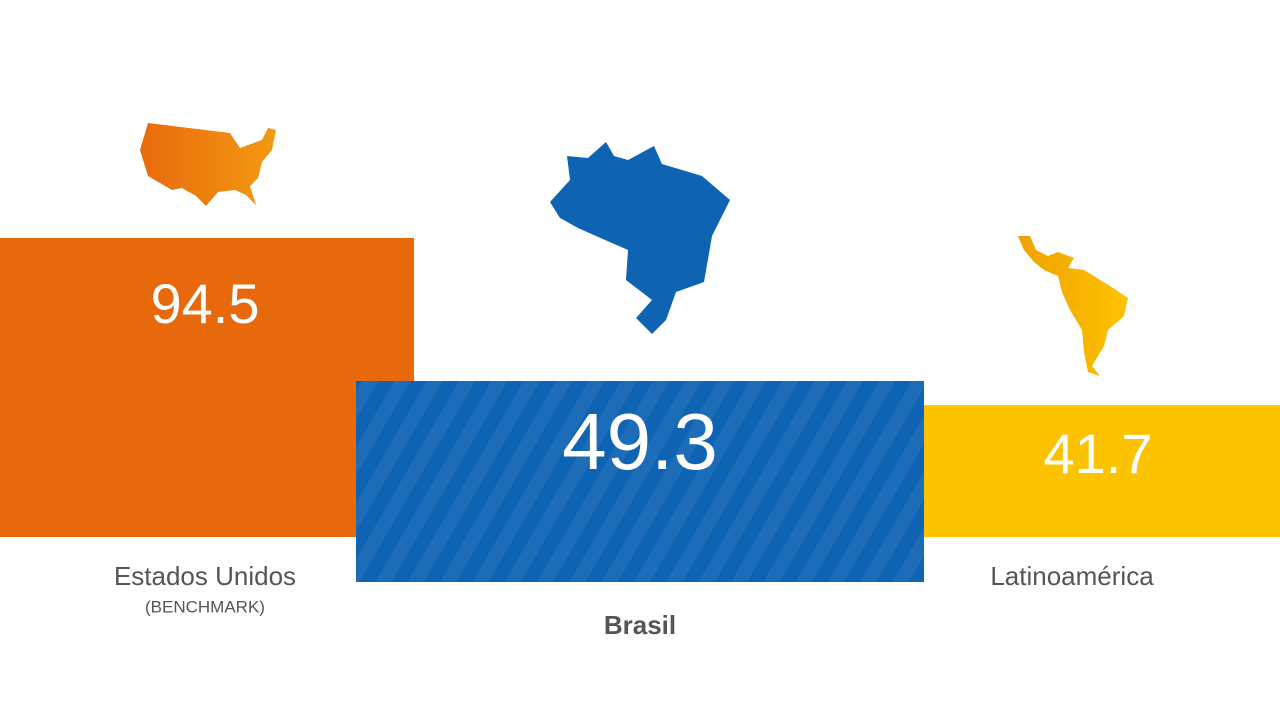 This screenshot has width=1280, height=720. What do you see at coordinates (640, 625) in the screenshot?
I see `category-label: Brasil` at bounding box center [640, 625].